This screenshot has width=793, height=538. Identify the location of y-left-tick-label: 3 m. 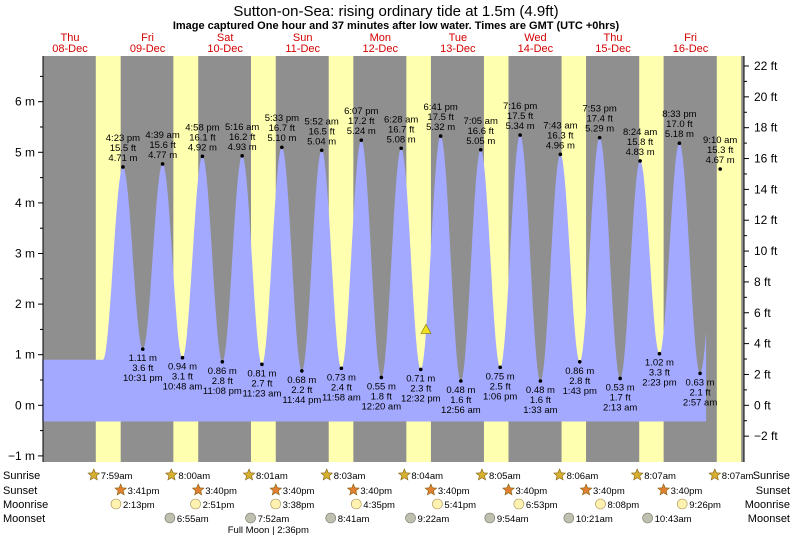
(25, 254).